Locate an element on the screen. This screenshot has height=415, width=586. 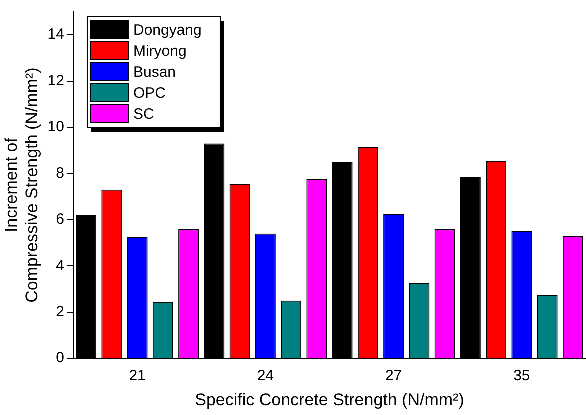
x-tick-label: 21 is located at coordinates (137, 376).